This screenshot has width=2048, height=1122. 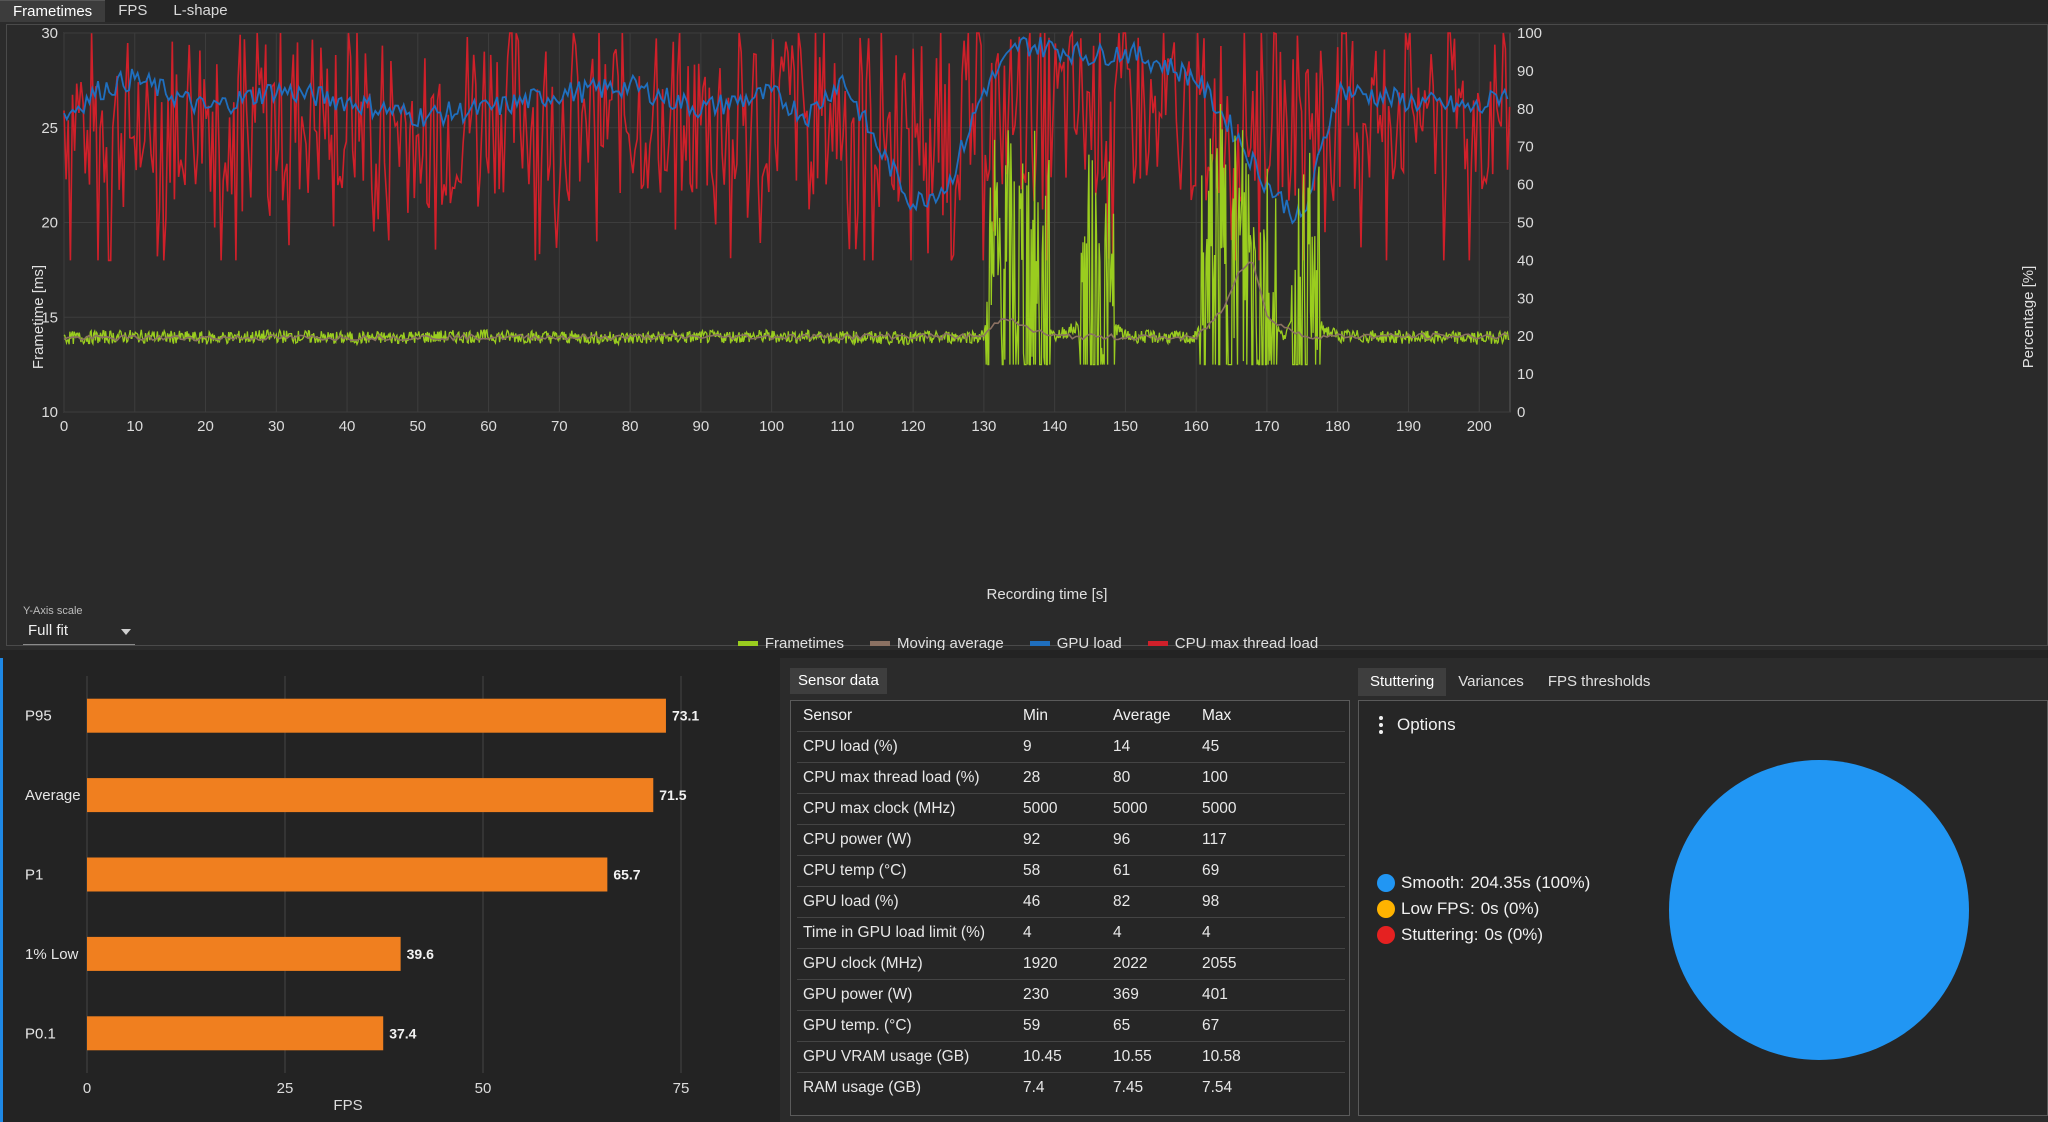 What do you see at coordinates (1071, 839) in the screenshot?
I see `table-row: CPU power (W) 92 96 117` at bounding box center [1071, 839].